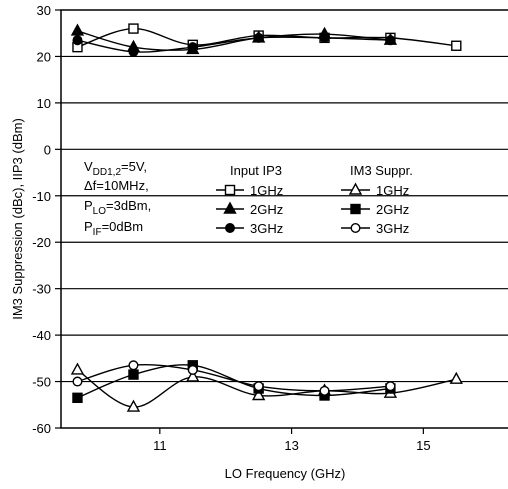 Image resolution: width=508 pixels, height=489 pixels. I want to click on condition-vdd: VDD1,2=5V,, so click(115, 168).